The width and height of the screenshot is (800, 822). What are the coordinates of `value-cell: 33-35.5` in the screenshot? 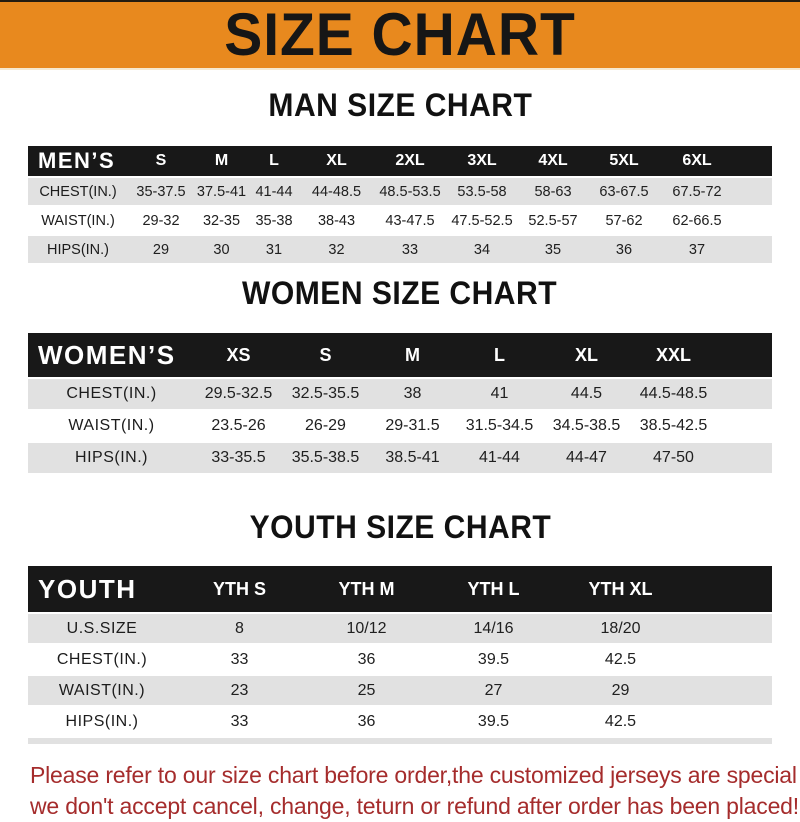 It's located at (238, 458).